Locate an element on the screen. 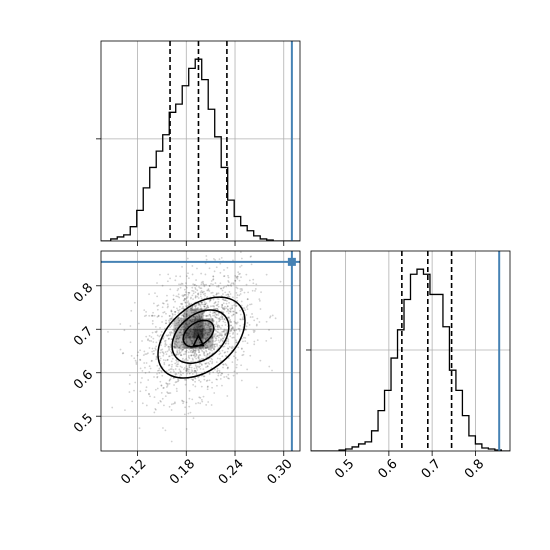 This screenshot has height=550, width=550. y-tick-label: 0.7 is located at coordinates (83, 336).